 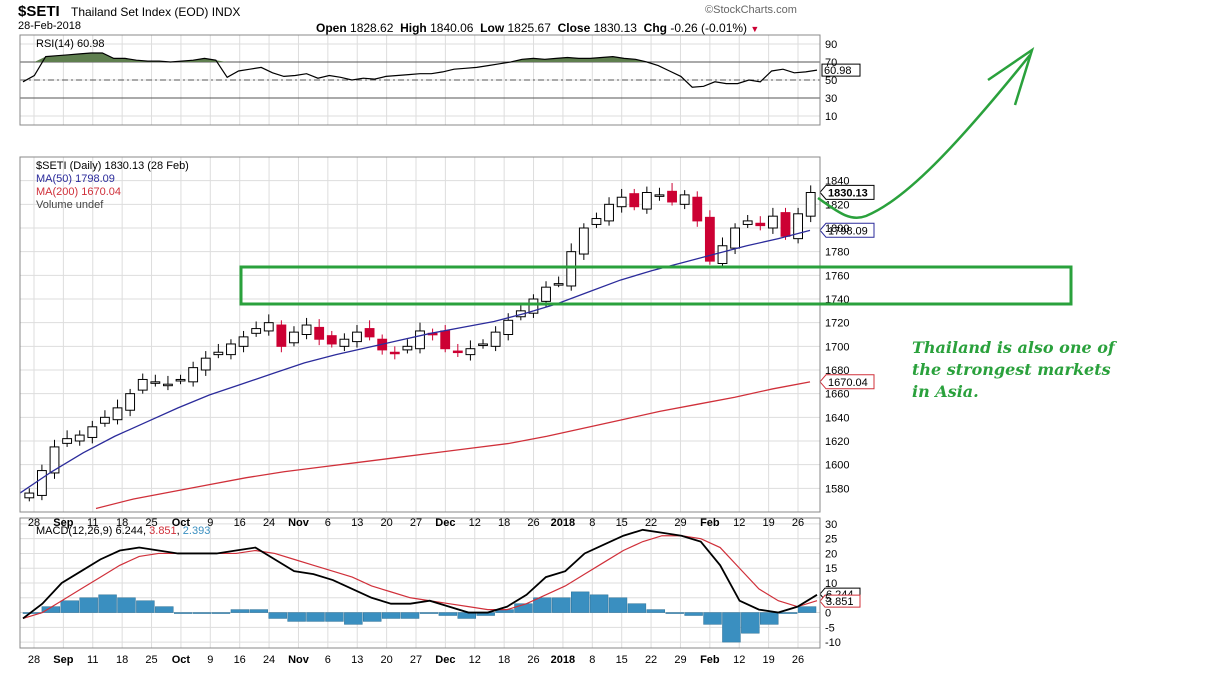 I want to click on price-x-tick-label: 6, so click(x=328, y=523).